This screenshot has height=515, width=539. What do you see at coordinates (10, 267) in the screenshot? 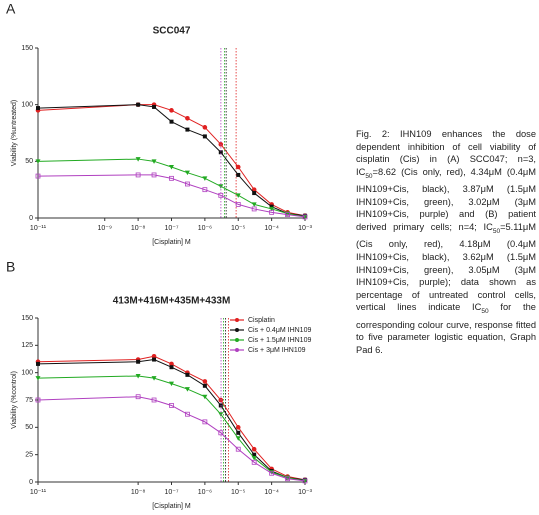
I see `panel-label: B` at bounding box center [10, 267].